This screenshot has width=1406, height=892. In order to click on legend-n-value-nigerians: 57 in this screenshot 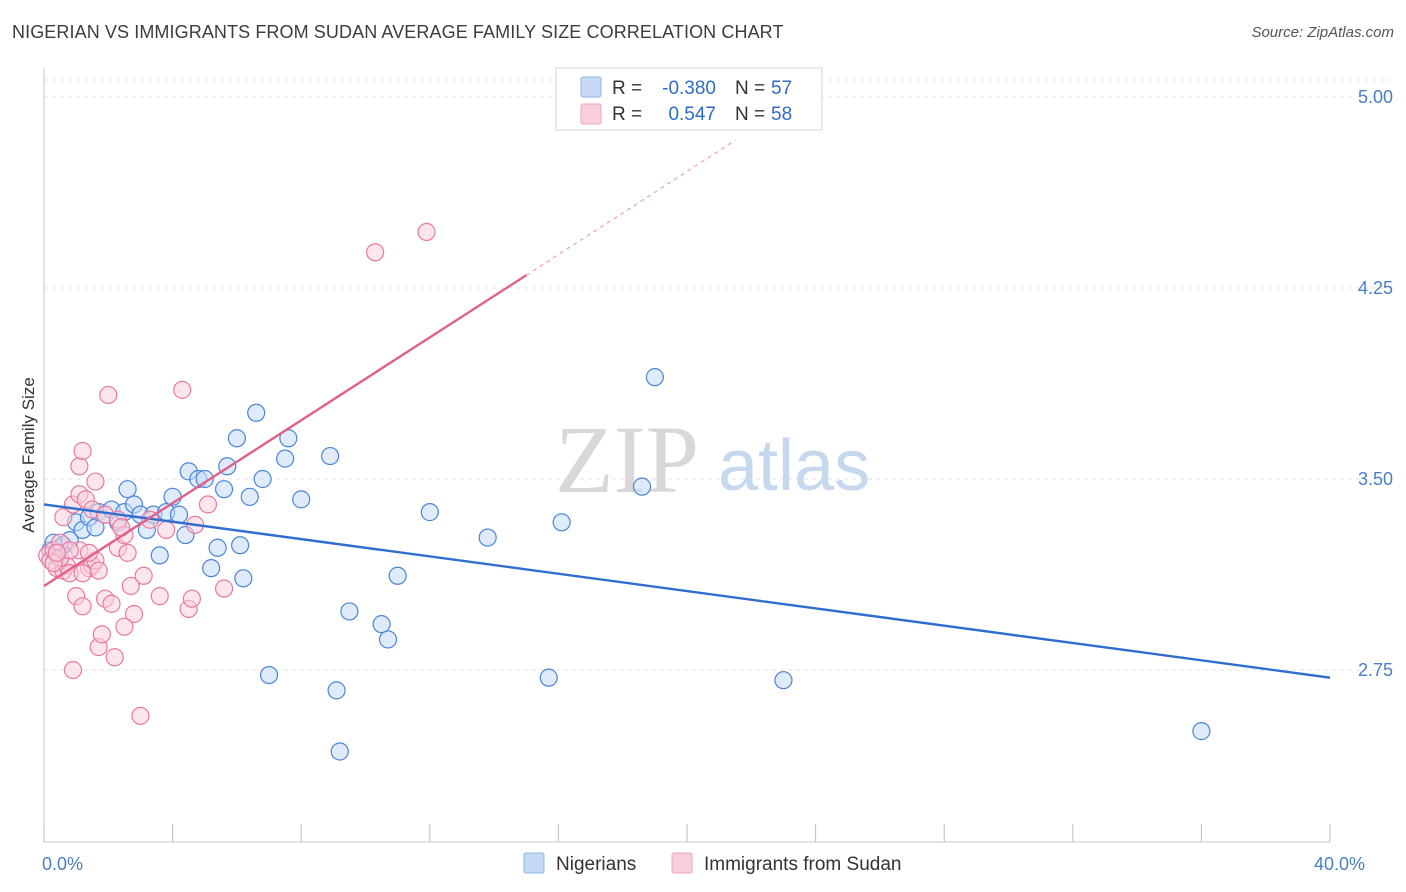, I will do `click(781, 88)`.